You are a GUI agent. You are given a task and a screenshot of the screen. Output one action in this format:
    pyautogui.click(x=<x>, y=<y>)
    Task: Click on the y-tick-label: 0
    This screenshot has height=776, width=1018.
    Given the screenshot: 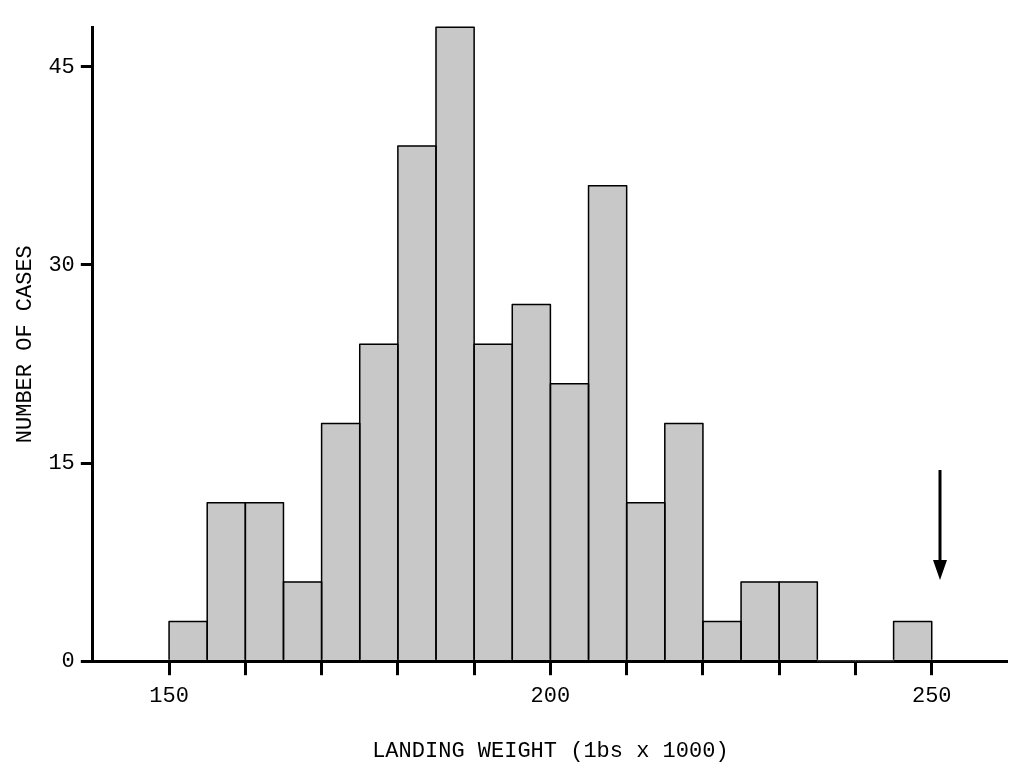 What is the action you would take?
    pyautogui.click(x=68, y=662)
    